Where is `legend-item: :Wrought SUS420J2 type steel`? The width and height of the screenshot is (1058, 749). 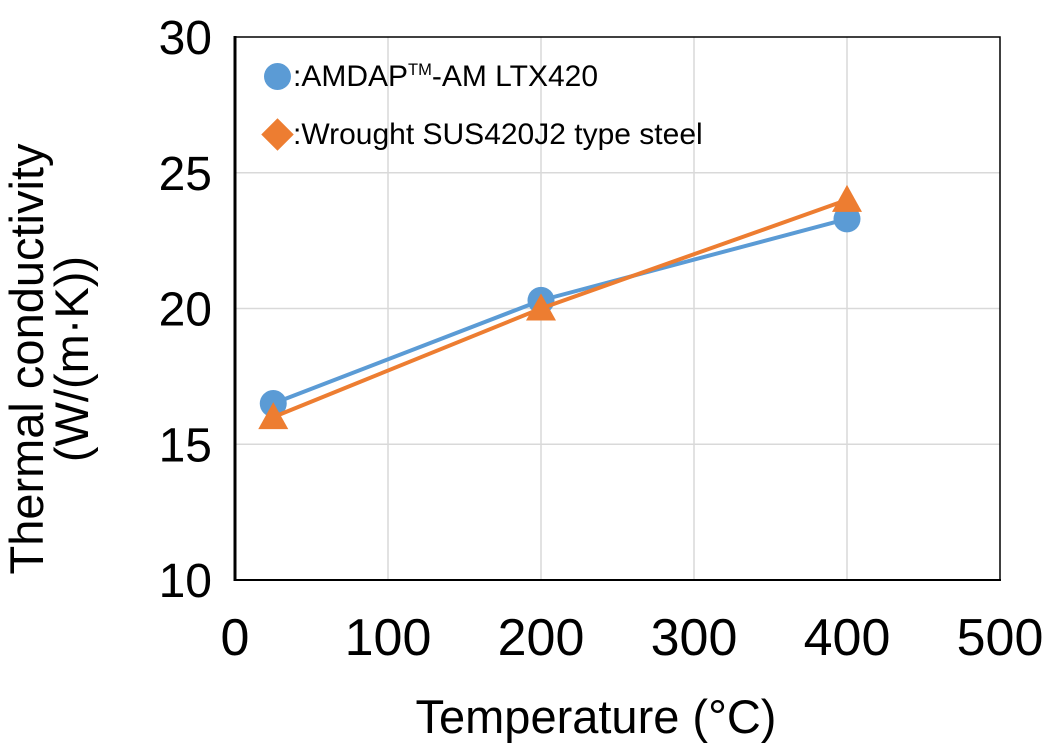
legend-item: :Wrought SUS420J2 type steel is located at coordinates (482, 134).